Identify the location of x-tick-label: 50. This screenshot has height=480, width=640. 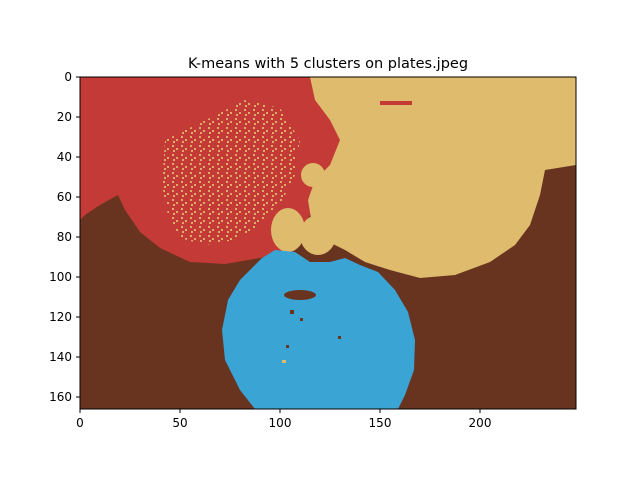
(179, 423).